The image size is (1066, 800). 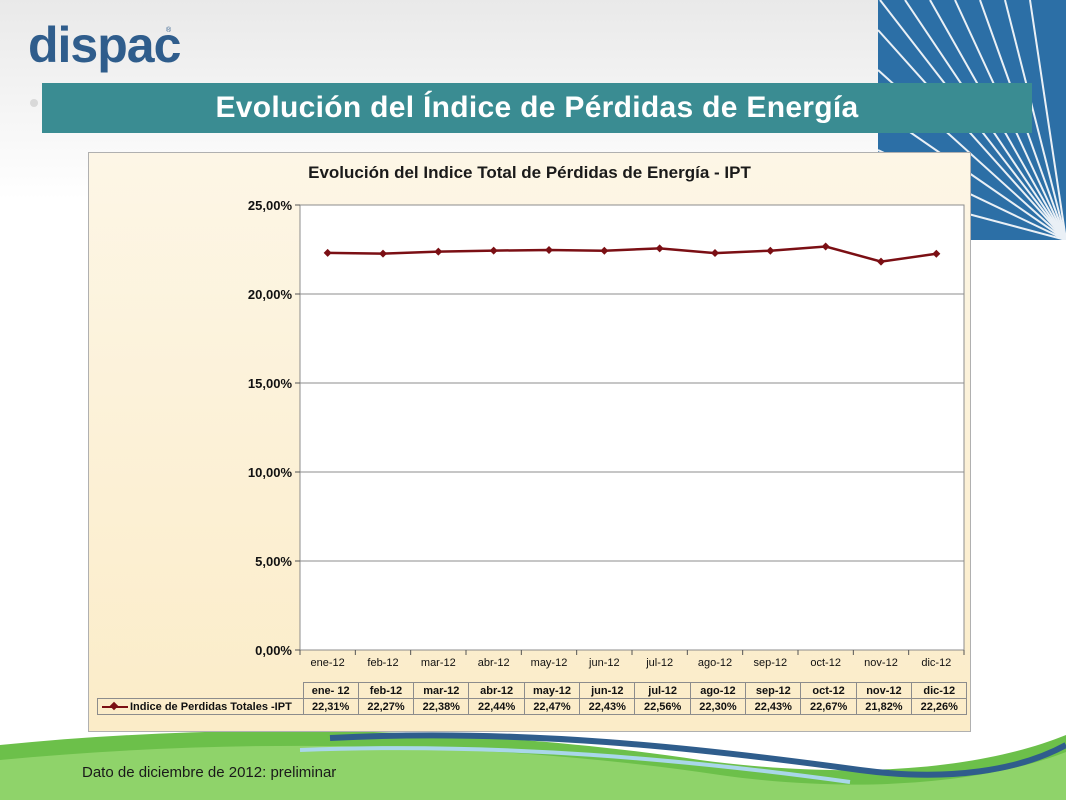 I want to click on series-name: Indice de Perdidas Totales -IPT, so click(x=211, y=706).